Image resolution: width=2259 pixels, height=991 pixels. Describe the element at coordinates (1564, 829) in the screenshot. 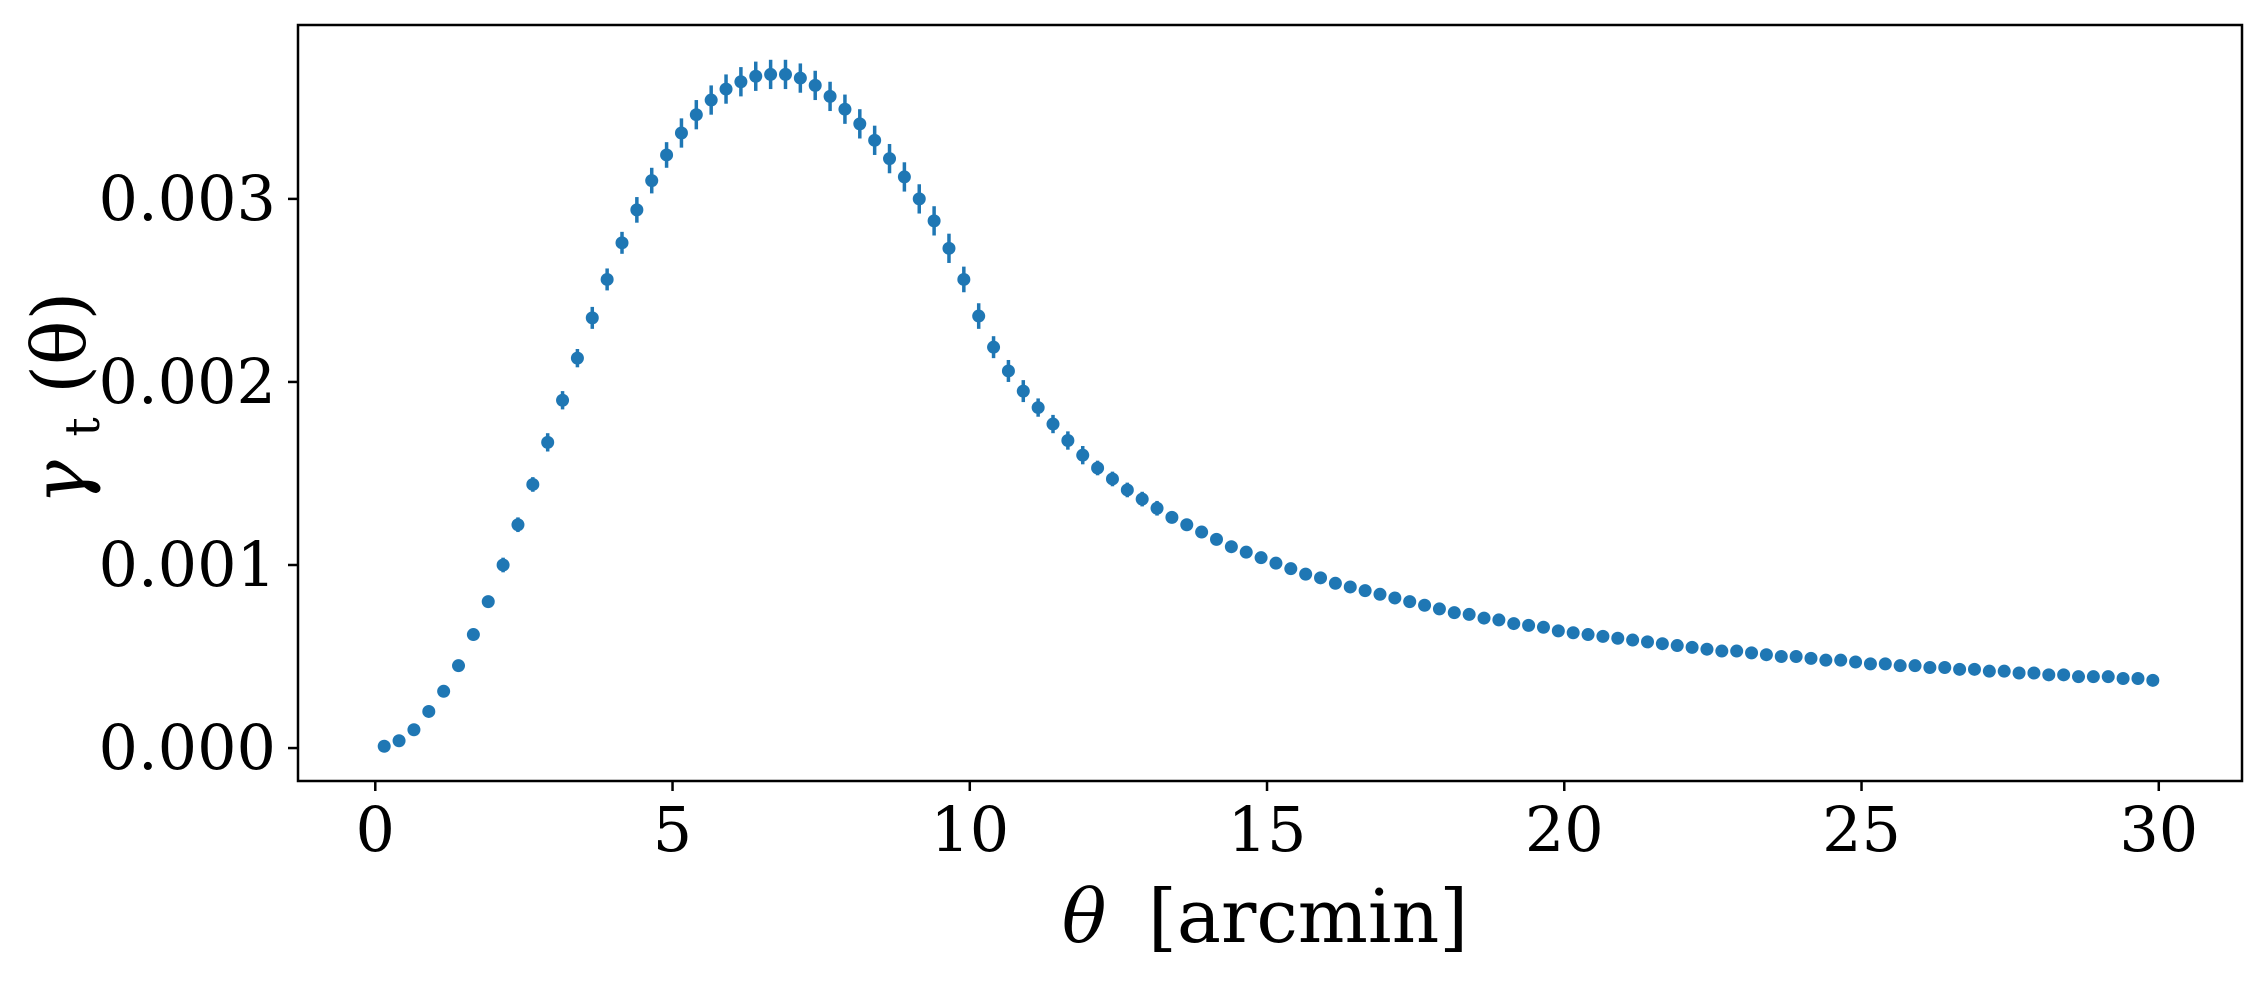

I see `x-tick-label: 20` at that location.